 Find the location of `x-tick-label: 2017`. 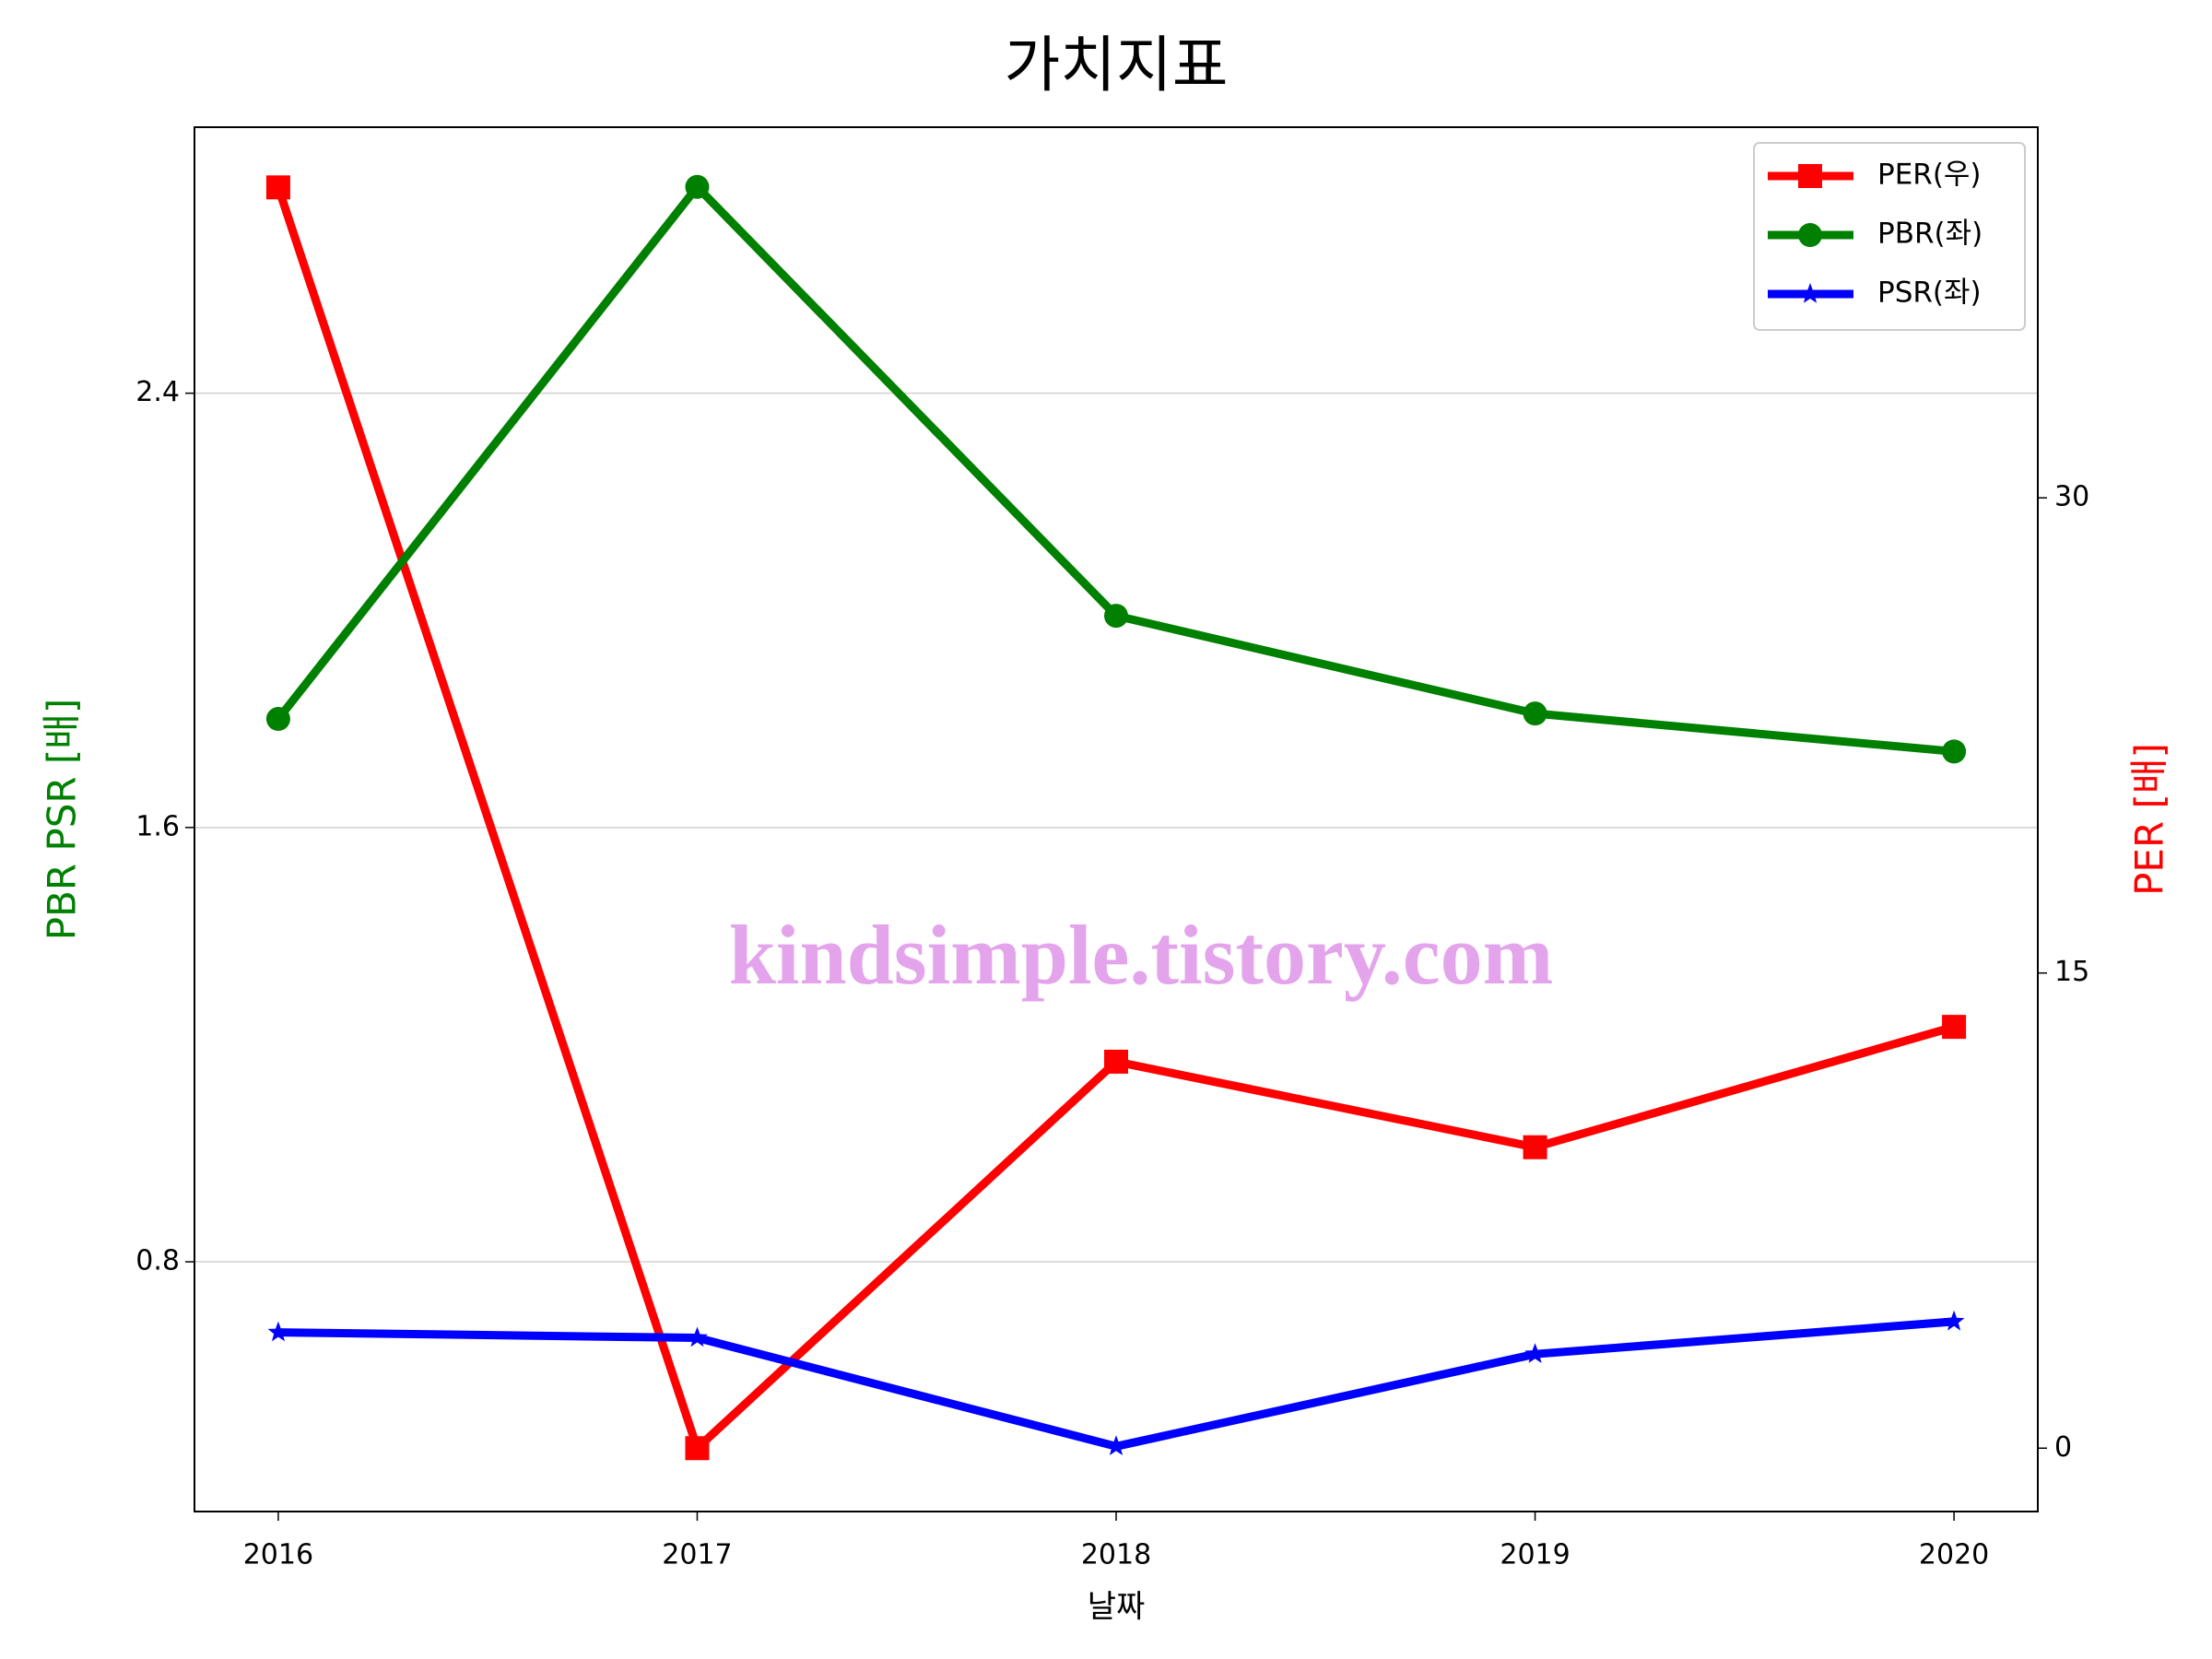

x-tick-label: 2017 is located at coordinates (697, 1555).